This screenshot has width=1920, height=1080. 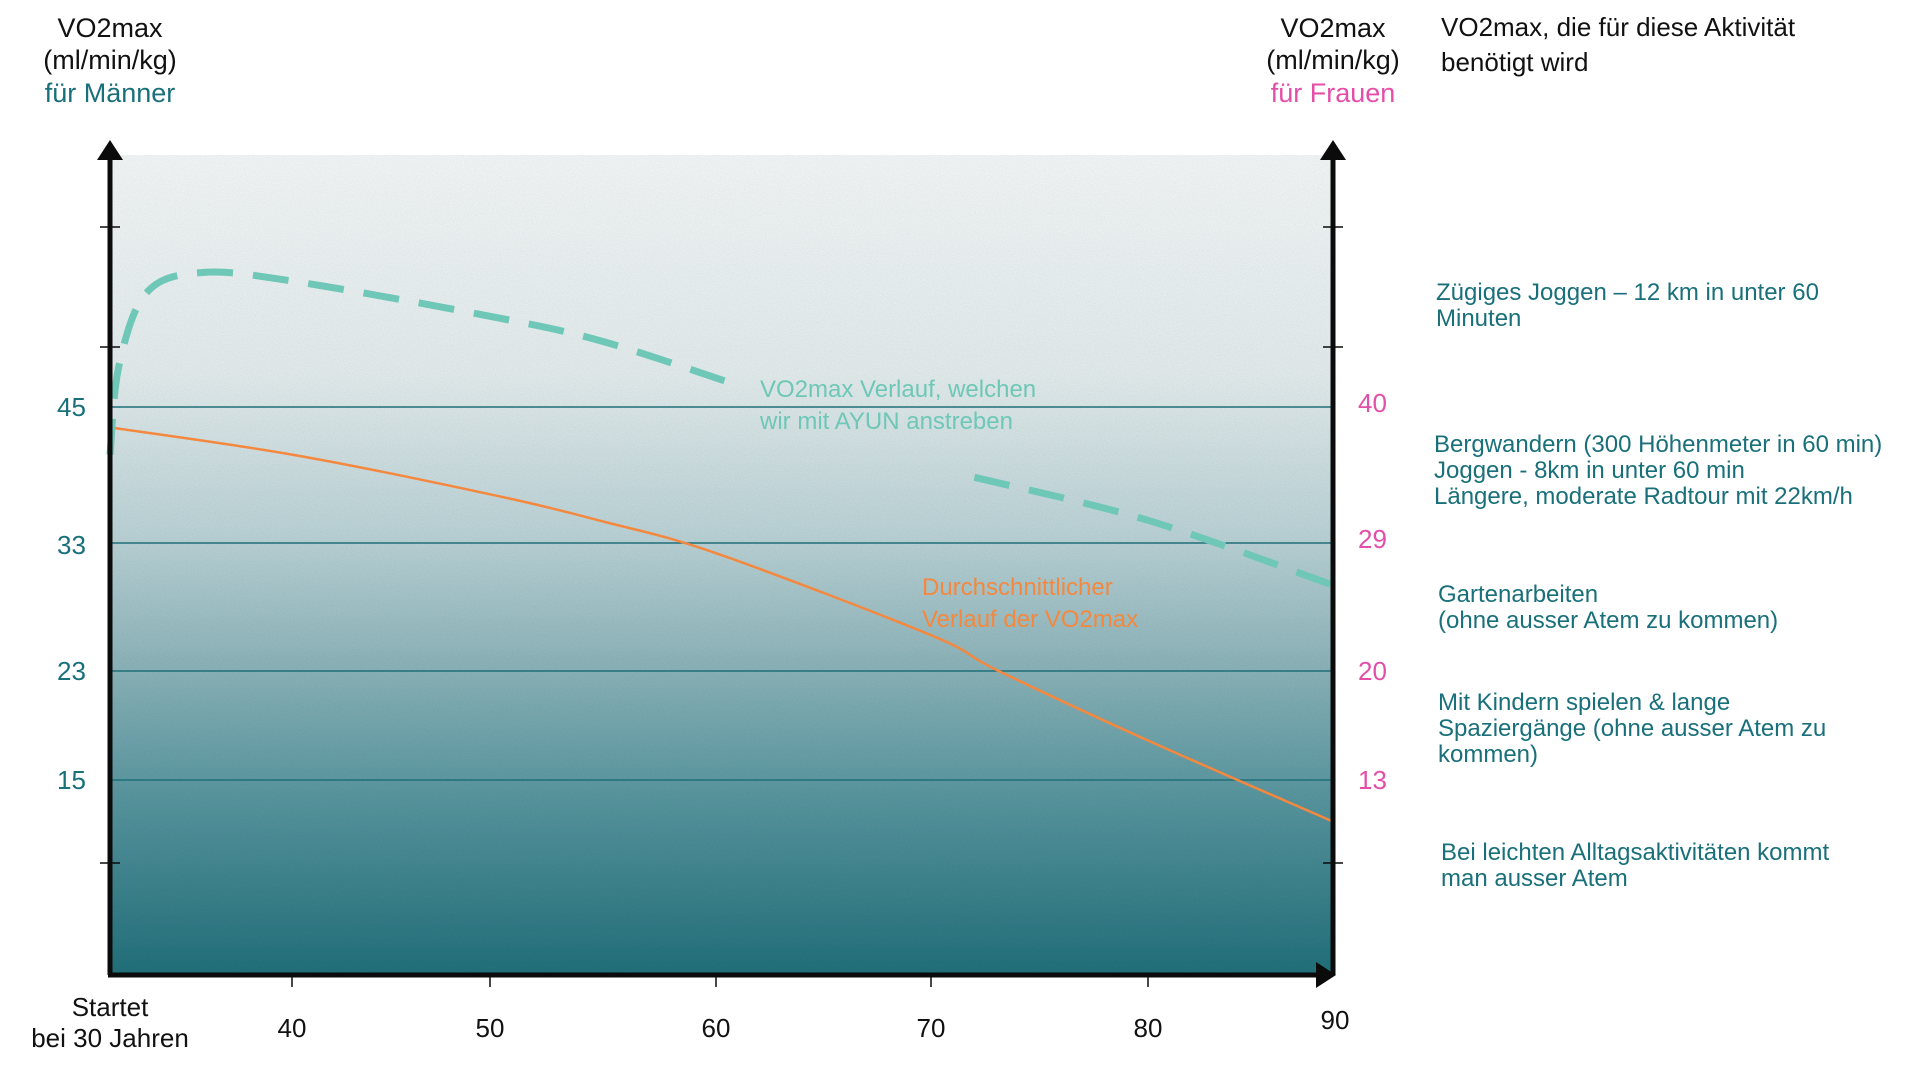 I want to click on x-tick-70: 70, so click(x=931, y=1028).